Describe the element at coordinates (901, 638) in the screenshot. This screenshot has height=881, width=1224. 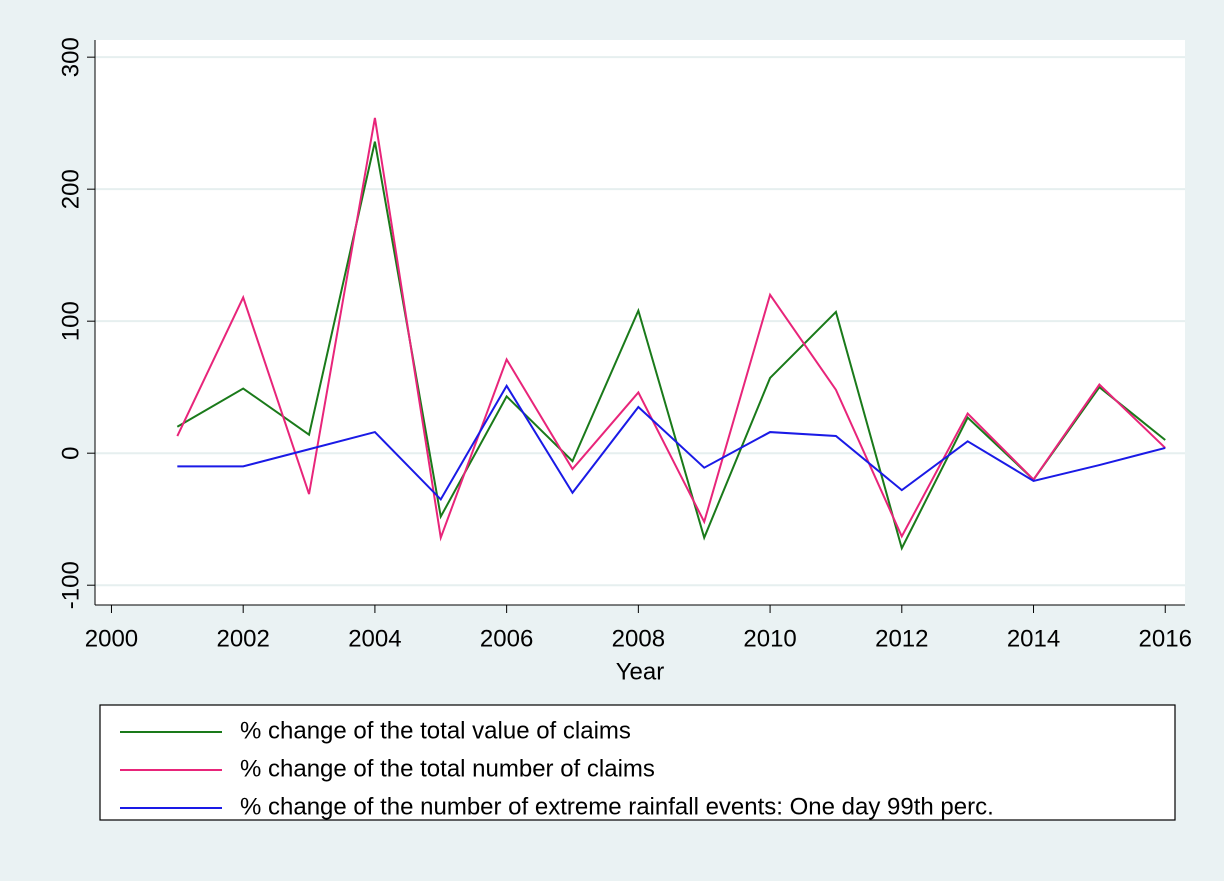
I see `x-tick-label: 2012` at that location.